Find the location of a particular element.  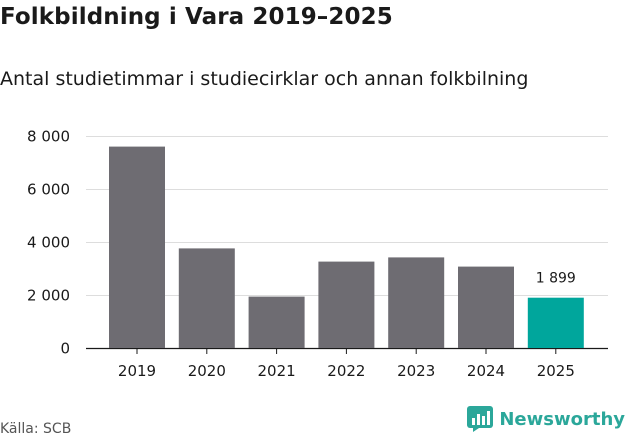

chart-title: Folkbildning i Vara 2019–2025 is located at coordinates (196, 17).